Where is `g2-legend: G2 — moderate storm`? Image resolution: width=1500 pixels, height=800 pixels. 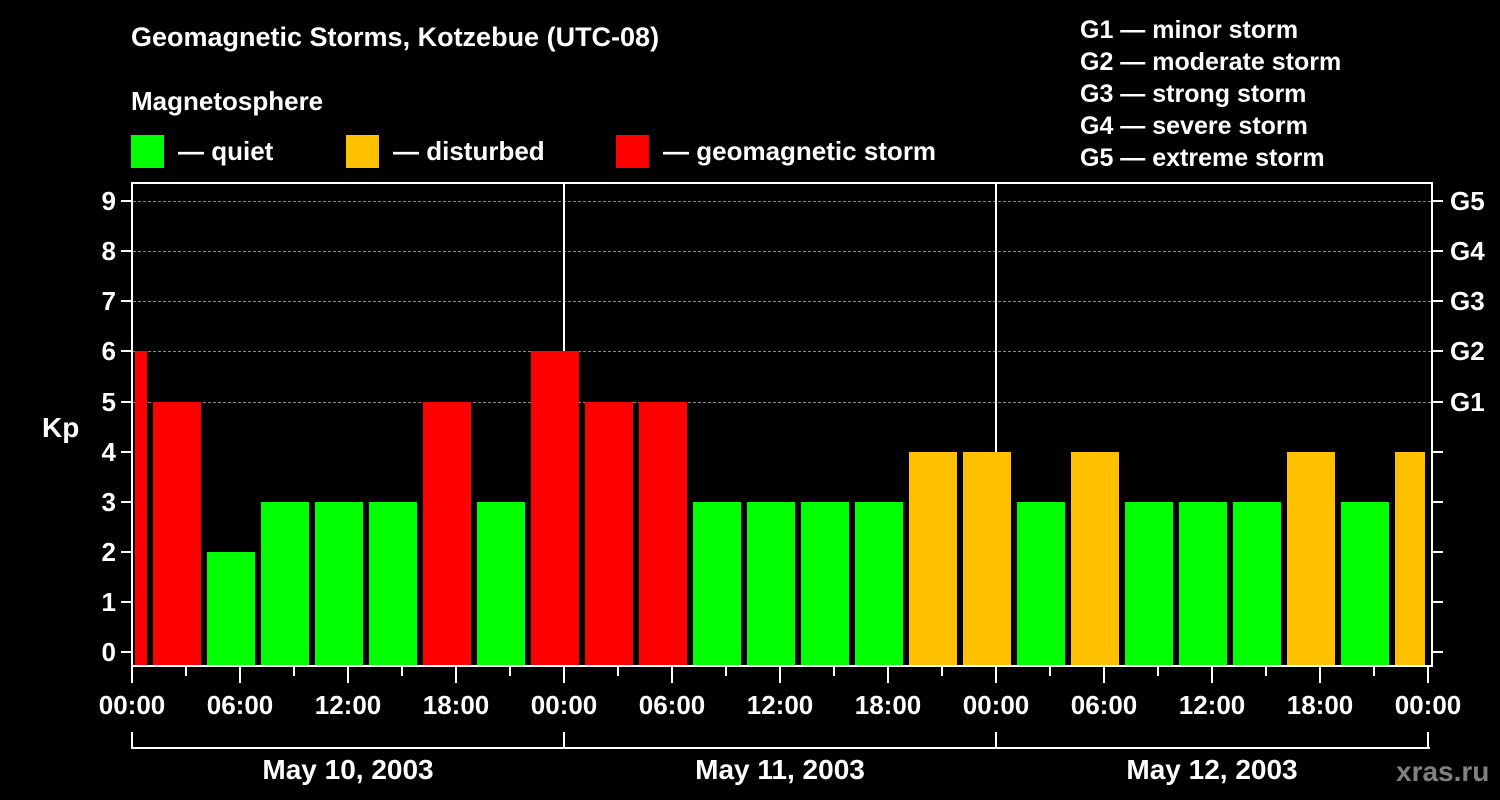 g2-legend: G2 — moderate storm is located at coordinates (1211, 62).